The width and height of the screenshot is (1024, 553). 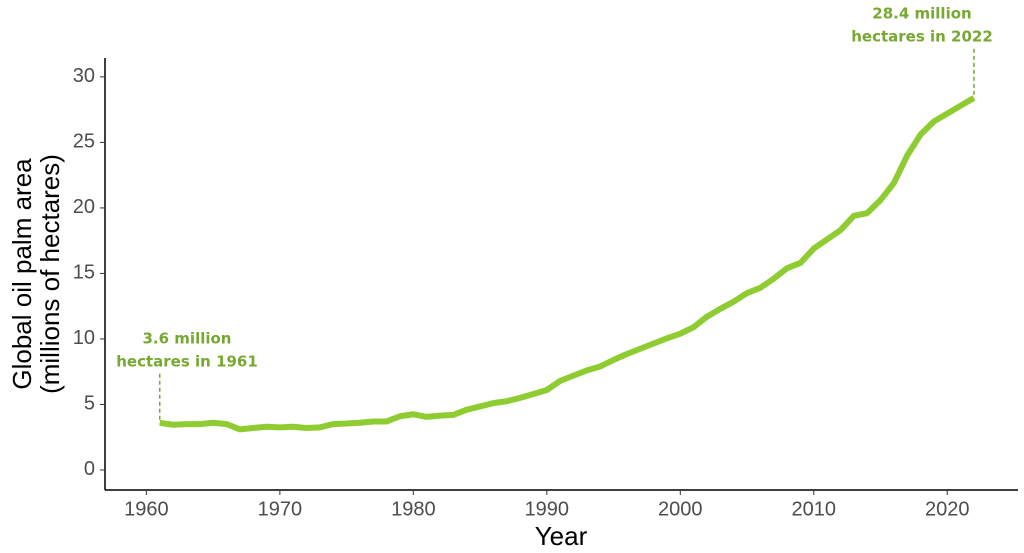 What do you see at coordinates (280, 509) in the screenshot?
I see `x-tick-label: 1970` at bounding box center [280, 509].